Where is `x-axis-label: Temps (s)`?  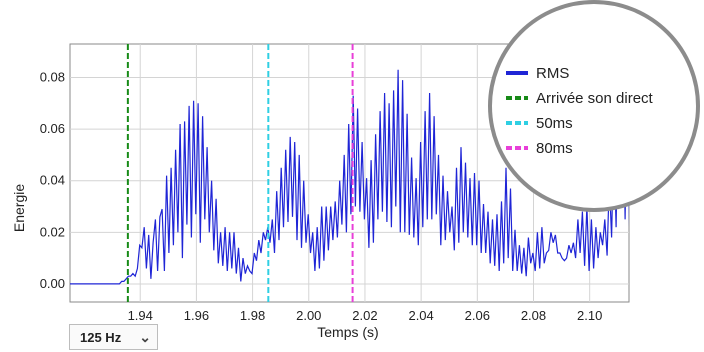 x-axis-label: Temps (s) is located at coordinates (347, 332).